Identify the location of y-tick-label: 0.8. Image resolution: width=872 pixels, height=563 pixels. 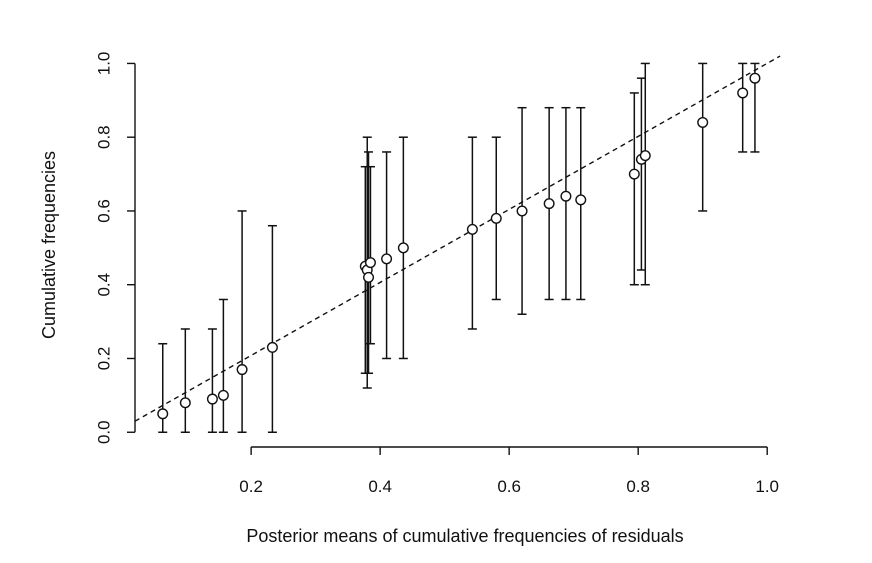
(103, 137).